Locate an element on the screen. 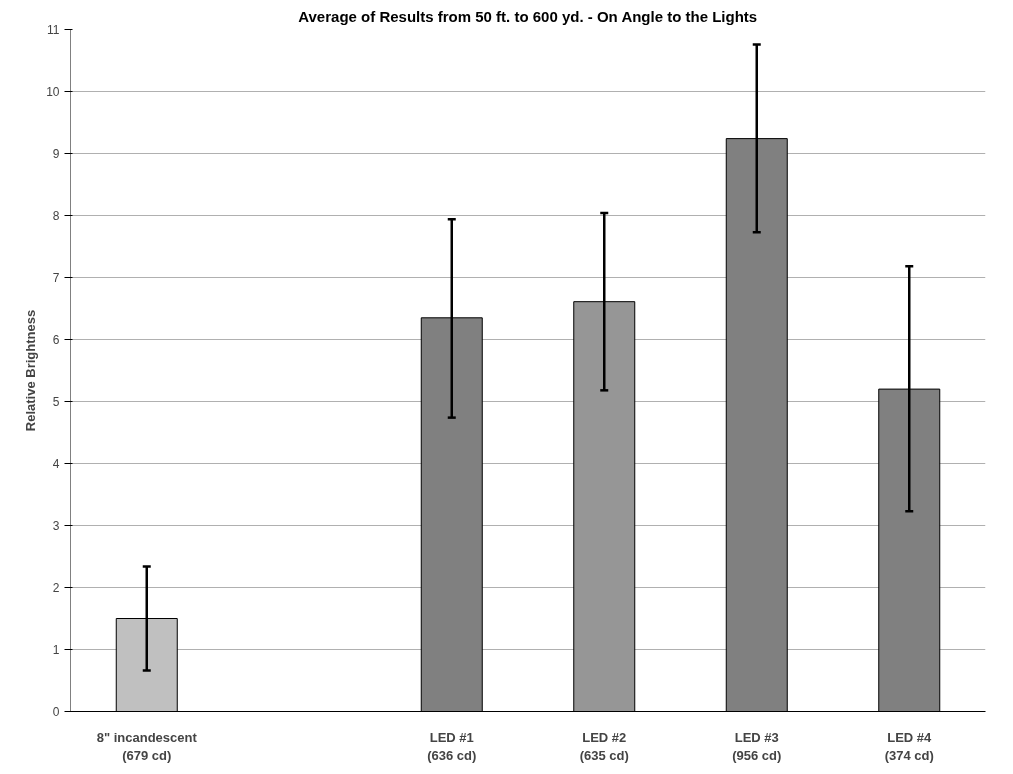 The height and width of the screenshot is (774, 1013). y-axis-title: Relative Brightness is located at coordinates (31, 370).